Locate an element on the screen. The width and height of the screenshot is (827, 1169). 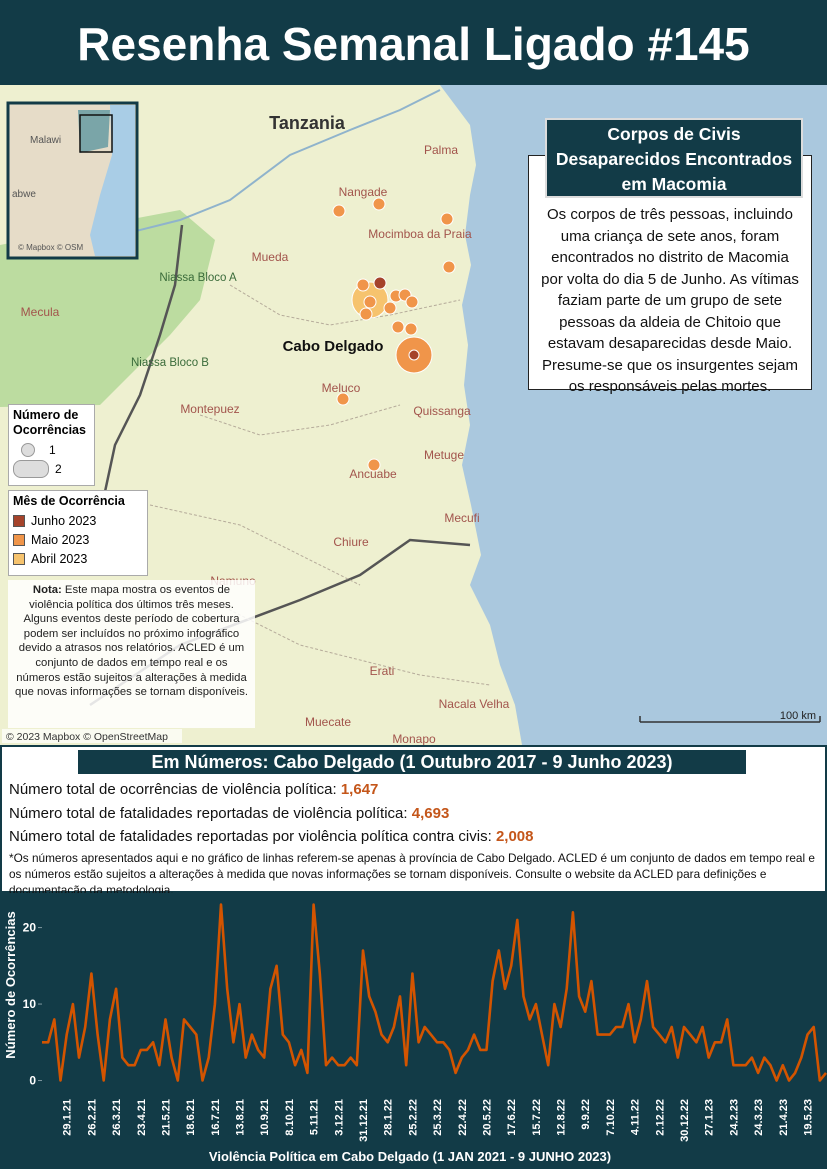
x-tick-label: 21.5.21 is located at coordinates (166, 1117).